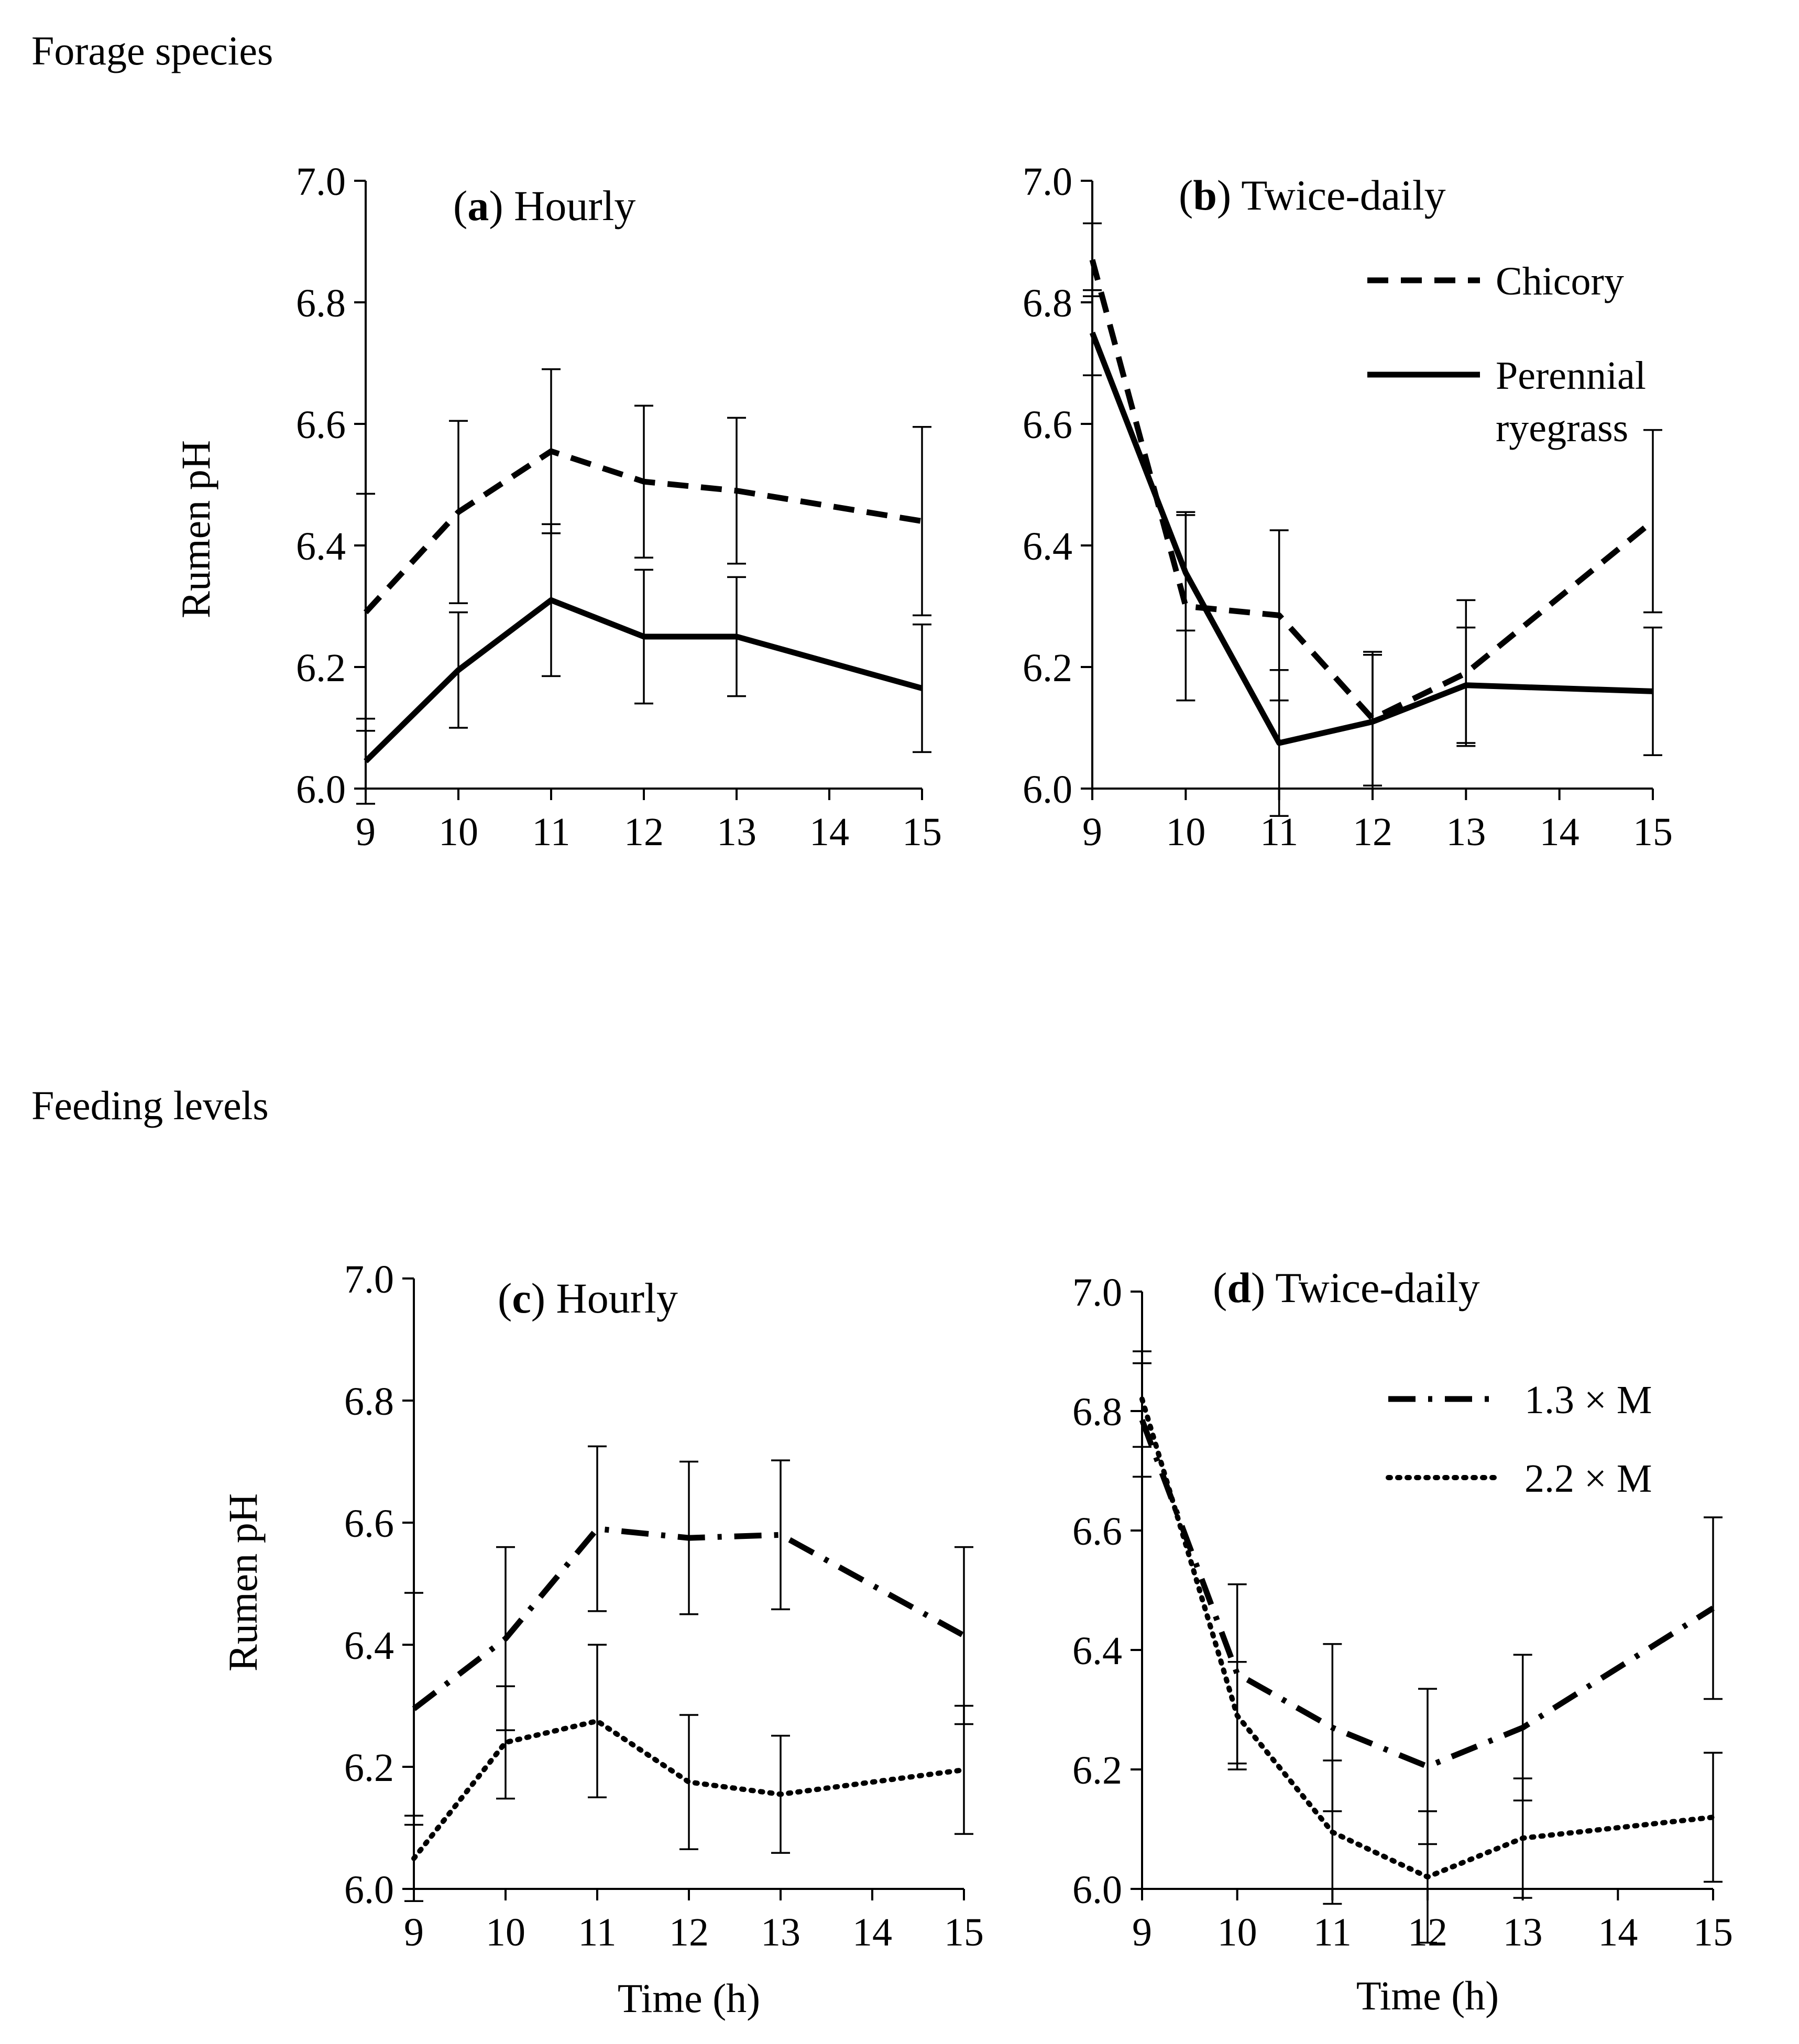  I want to click on legend-label: 2.2 × M, so click(1588, 1479).